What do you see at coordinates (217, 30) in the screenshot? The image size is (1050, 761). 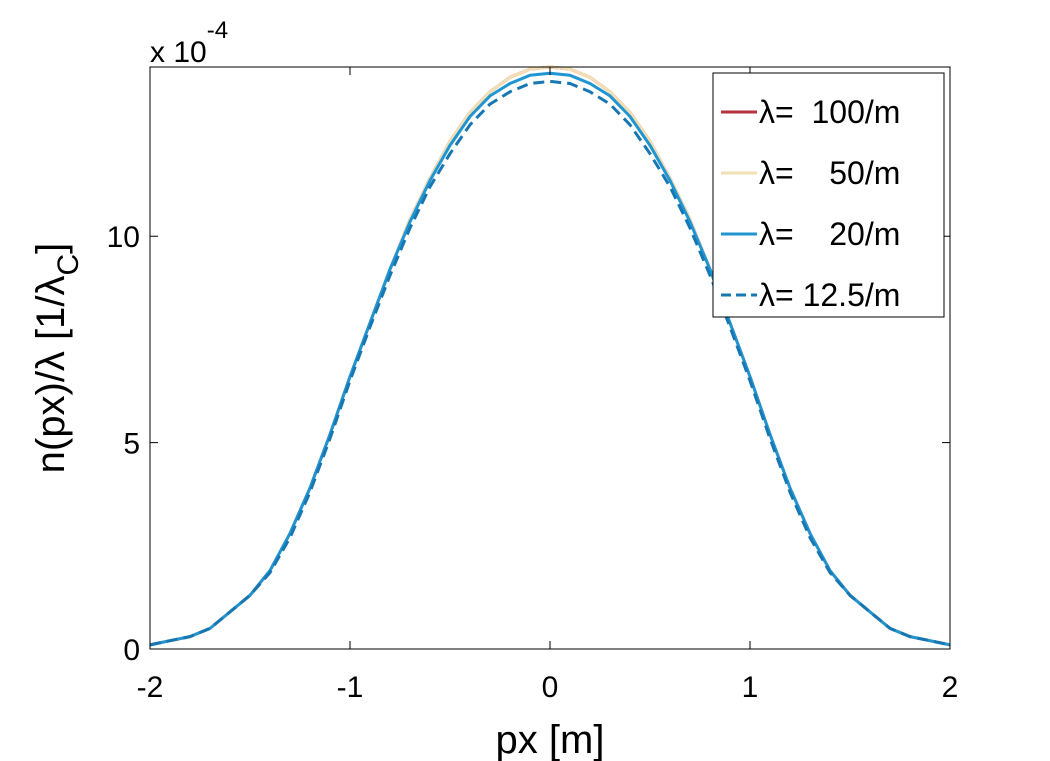 I see `y-multiplier-exponent: -4` at bounding box center [217, 30].